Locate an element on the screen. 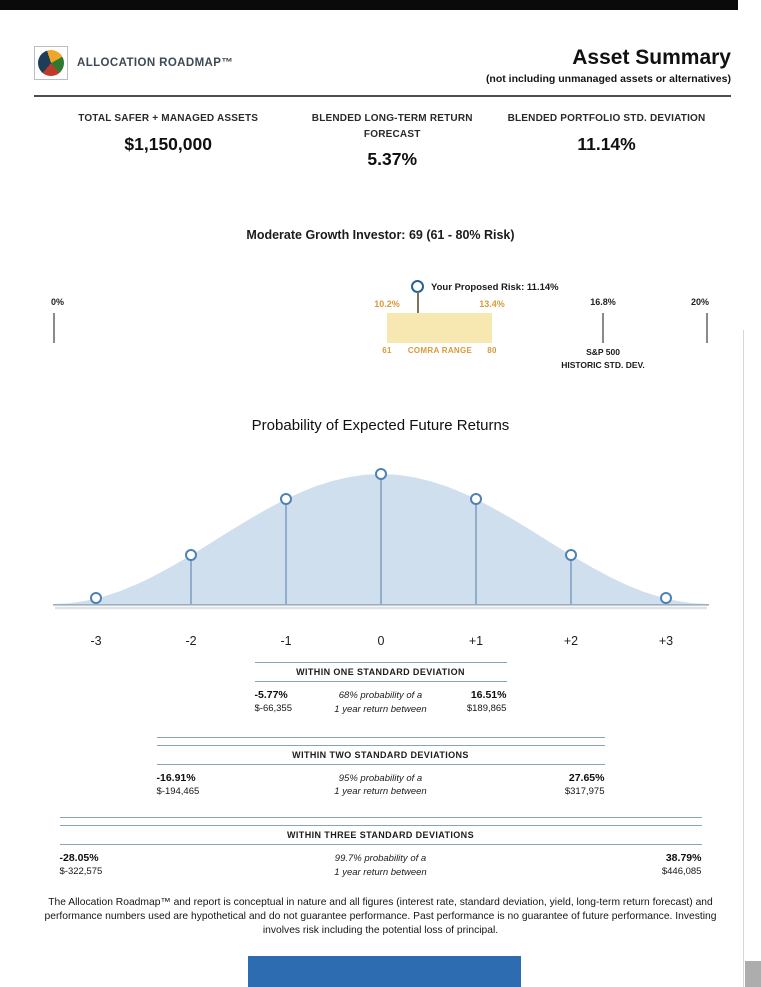 The image size is (761, 987). low-percent: -16.91% is located at coordinates (176, 777).